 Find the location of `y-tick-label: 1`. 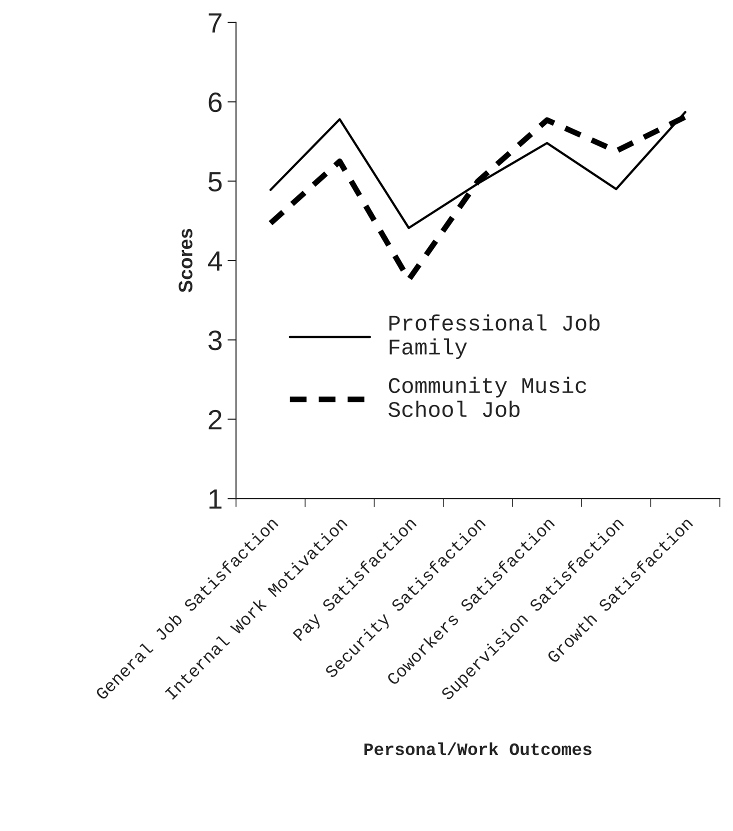

y-tick-label: 1 is located at coordinates (216, 499).